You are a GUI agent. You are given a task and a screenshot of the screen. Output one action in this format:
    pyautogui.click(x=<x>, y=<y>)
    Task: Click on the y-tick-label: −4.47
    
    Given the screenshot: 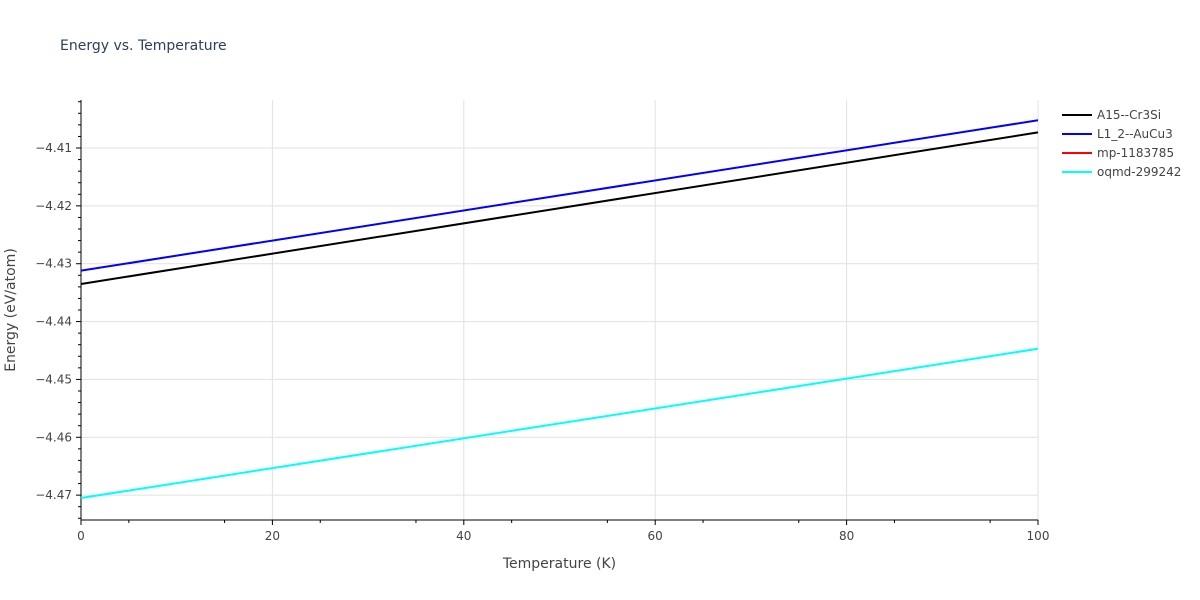 What is the action you would take?
    pyautogui.click(x=53, y=495)
    